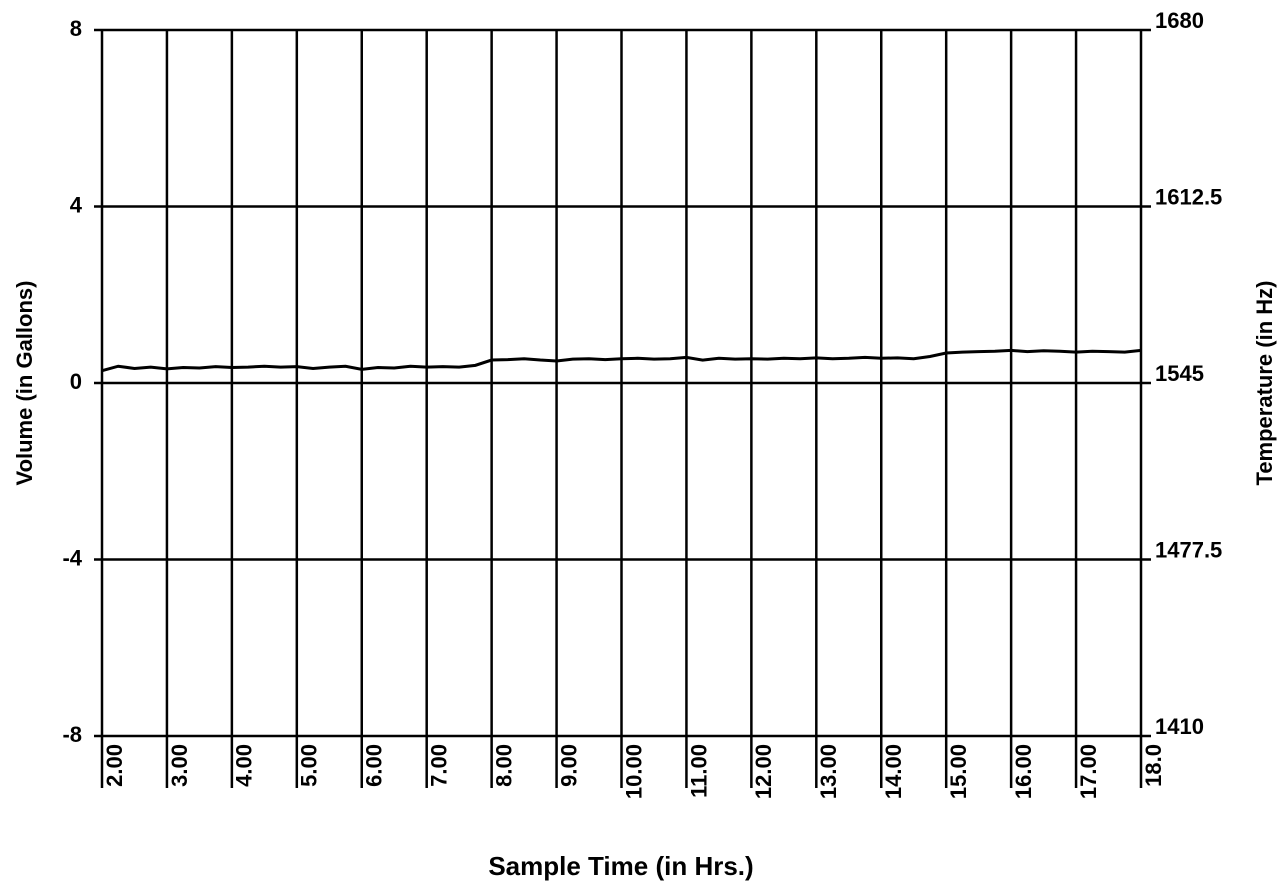 This screenshot has height=892, width=1288. I want to click on x-tick-label: 15.00, so click(958, 771).